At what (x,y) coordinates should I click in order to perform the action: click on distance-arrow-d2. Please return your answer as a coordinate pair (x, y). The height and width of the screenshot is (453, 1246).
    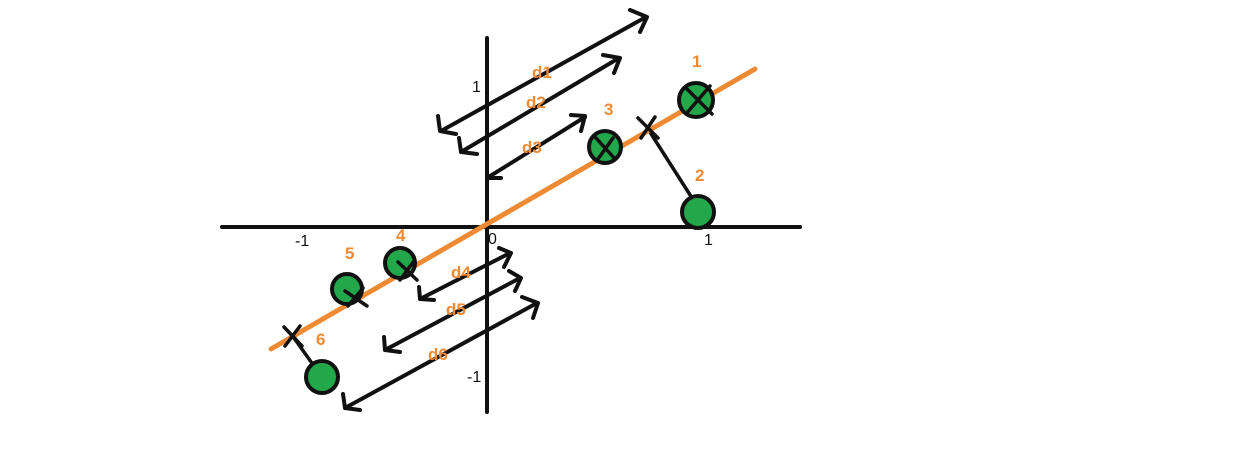
    Looking at the image, I should click on (539, 104).